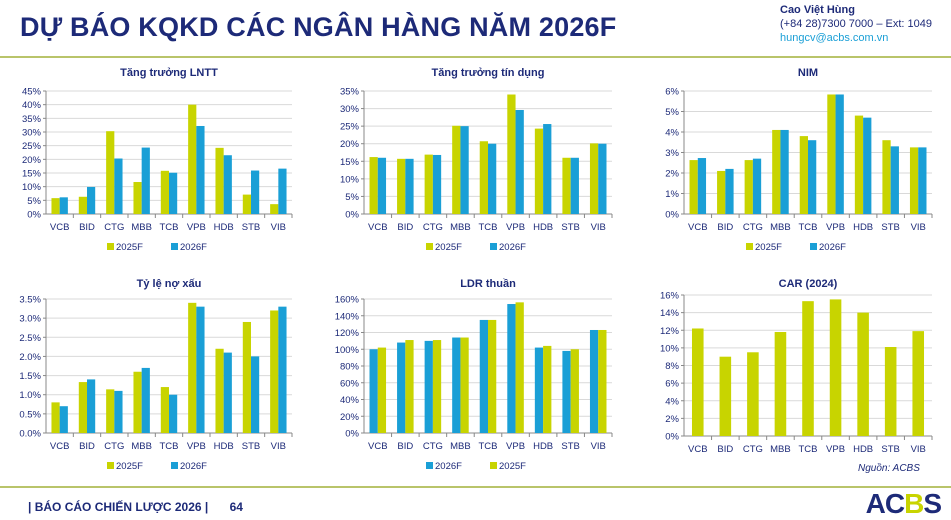 This screenshot has height=520, width=951. I want to click on footer: | BÁO CÁO CHIẾN LƯỢC 2026 | 64, so click(135, 507).